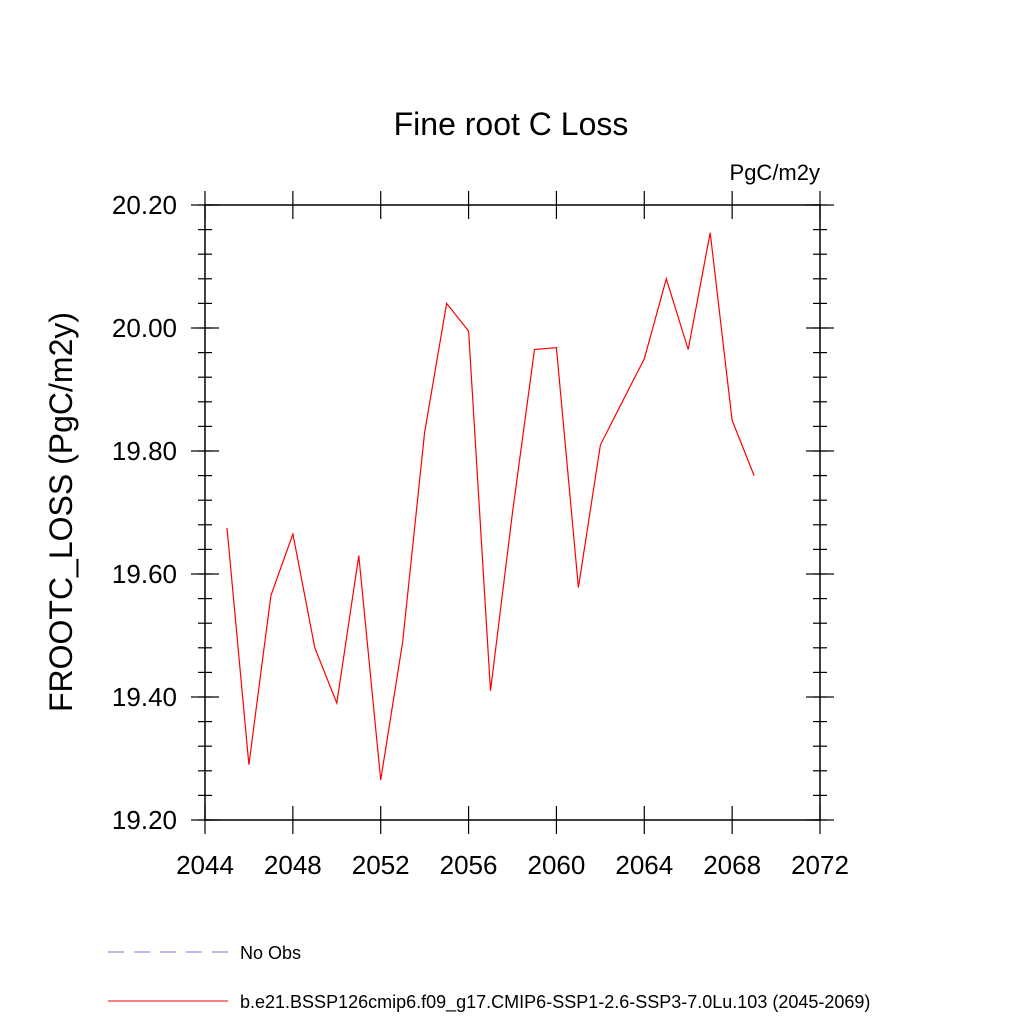 The width and height of the screenshot is (1024, 1024). Describe the element at coordinates (61, 512) in the screenshot. I see `y-axis-label: FROOTC_LOSS (PgC/m2y)` at that location.